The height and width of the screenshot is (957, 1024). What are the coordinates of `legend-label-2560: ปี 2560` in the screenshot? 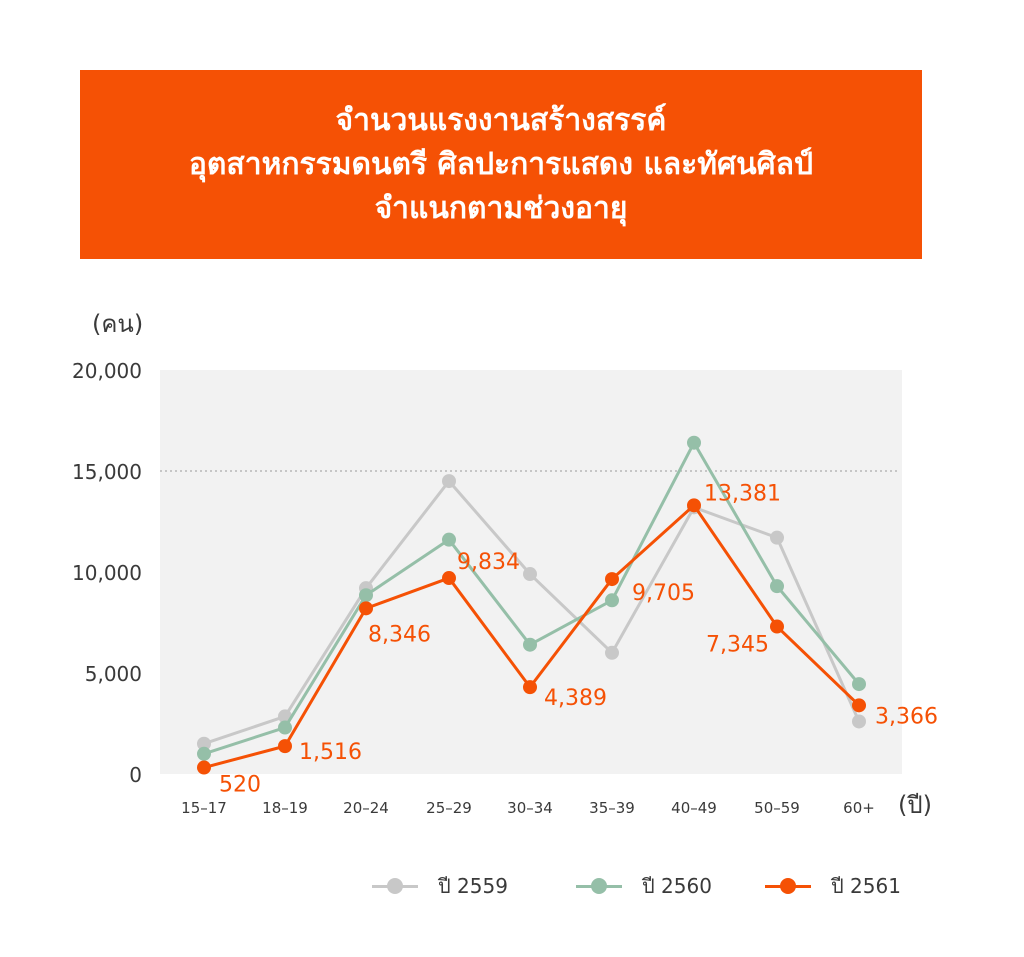 It's located at (677, 886).